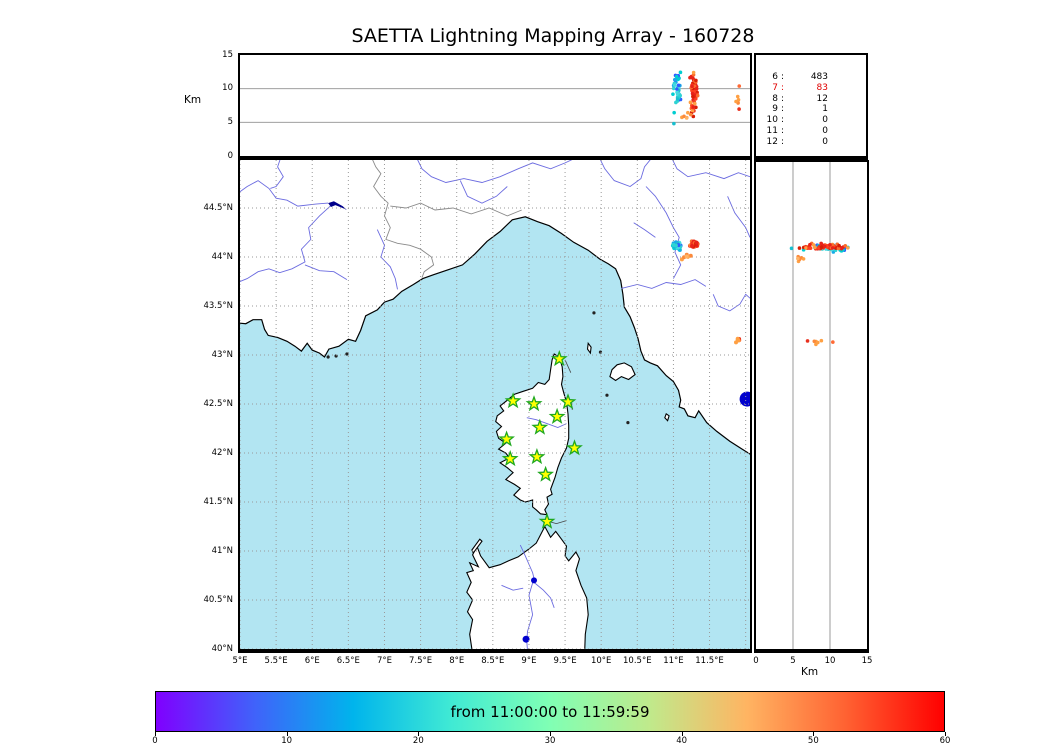  I want to click on colorbar-tickmark, so click(419, 734).